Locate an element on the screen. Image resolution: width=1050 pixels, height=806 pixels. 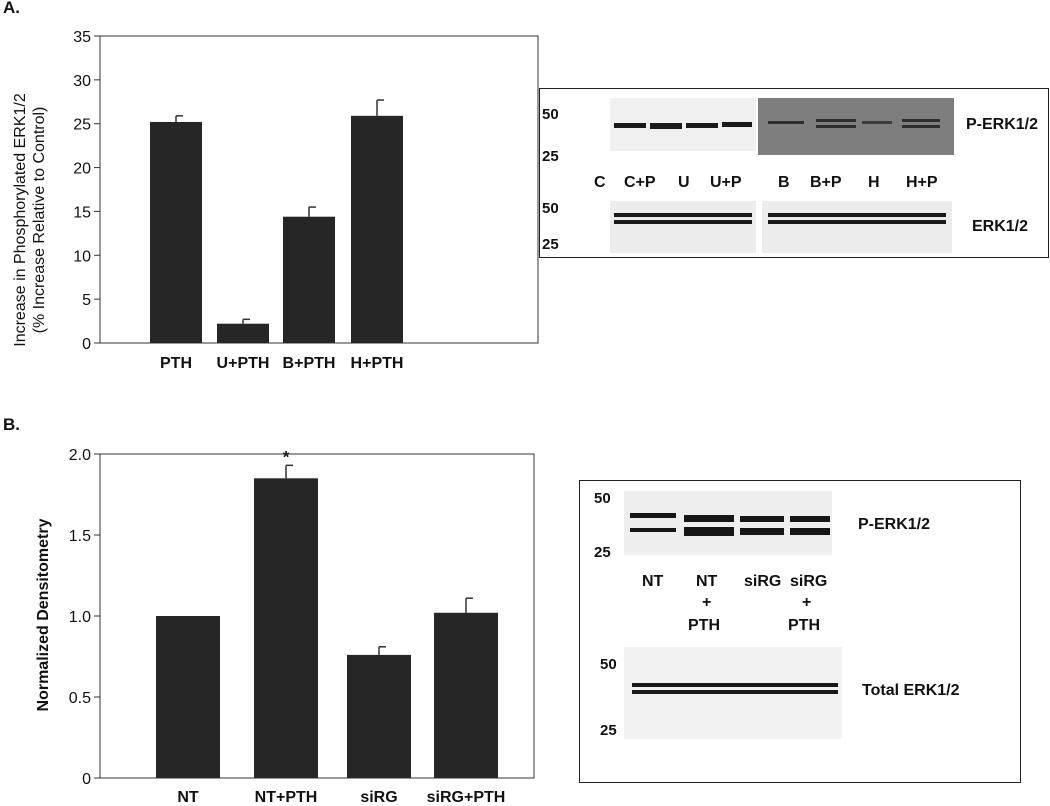
blot-a-erk-strip-right is located at coordinates (857, 227).